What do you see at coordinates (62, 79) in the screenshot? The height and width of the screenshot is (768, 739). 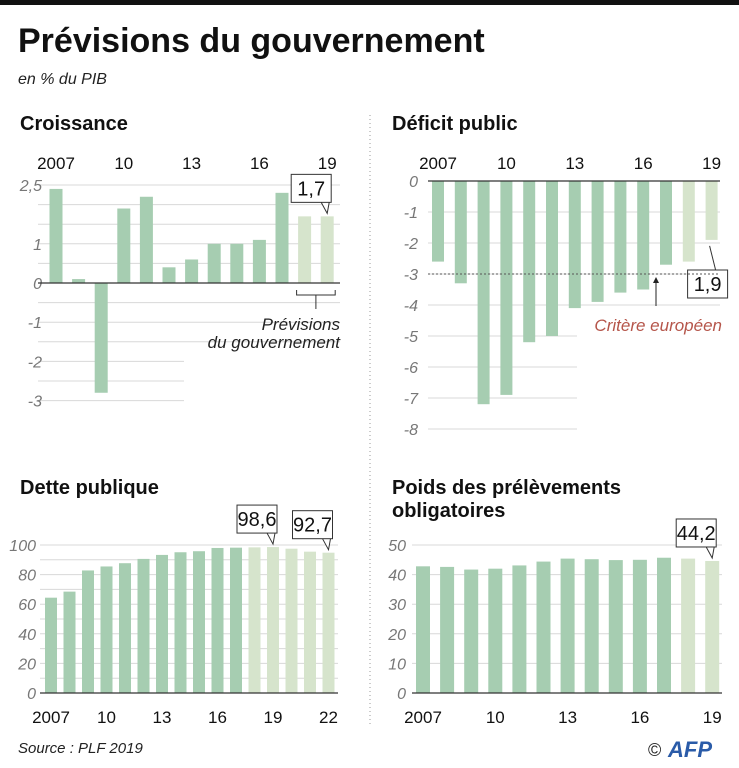 I see `subtitle: en % du PIB` at bounding box center [62, 79].